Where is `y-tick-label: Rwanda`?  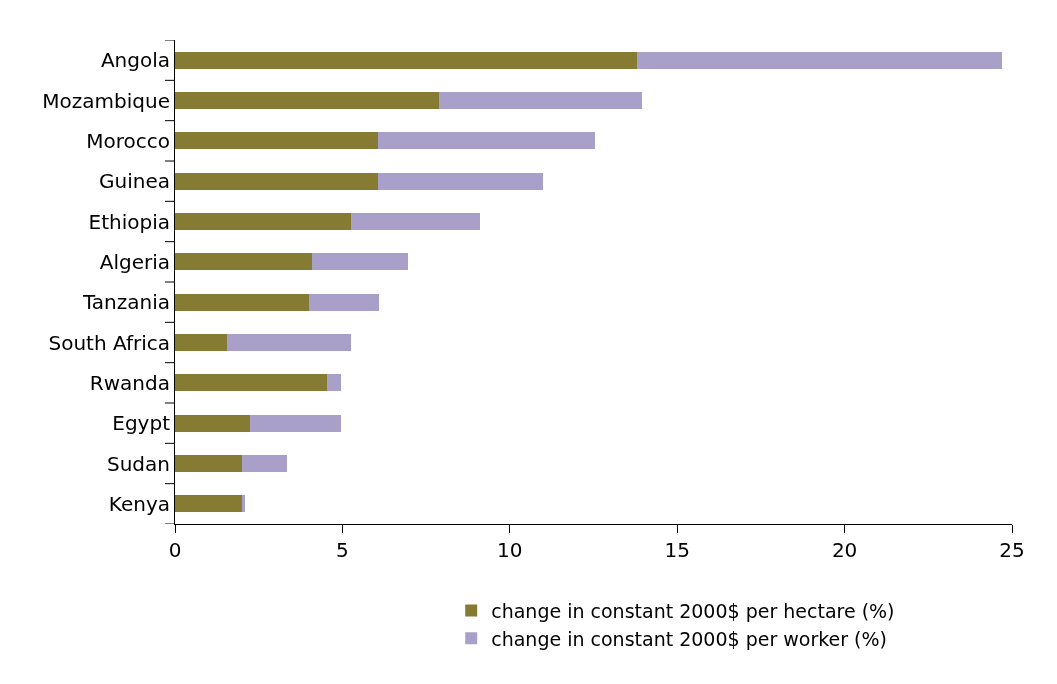 y-tick-label: Rwanda is located at coordinates (129, 382).